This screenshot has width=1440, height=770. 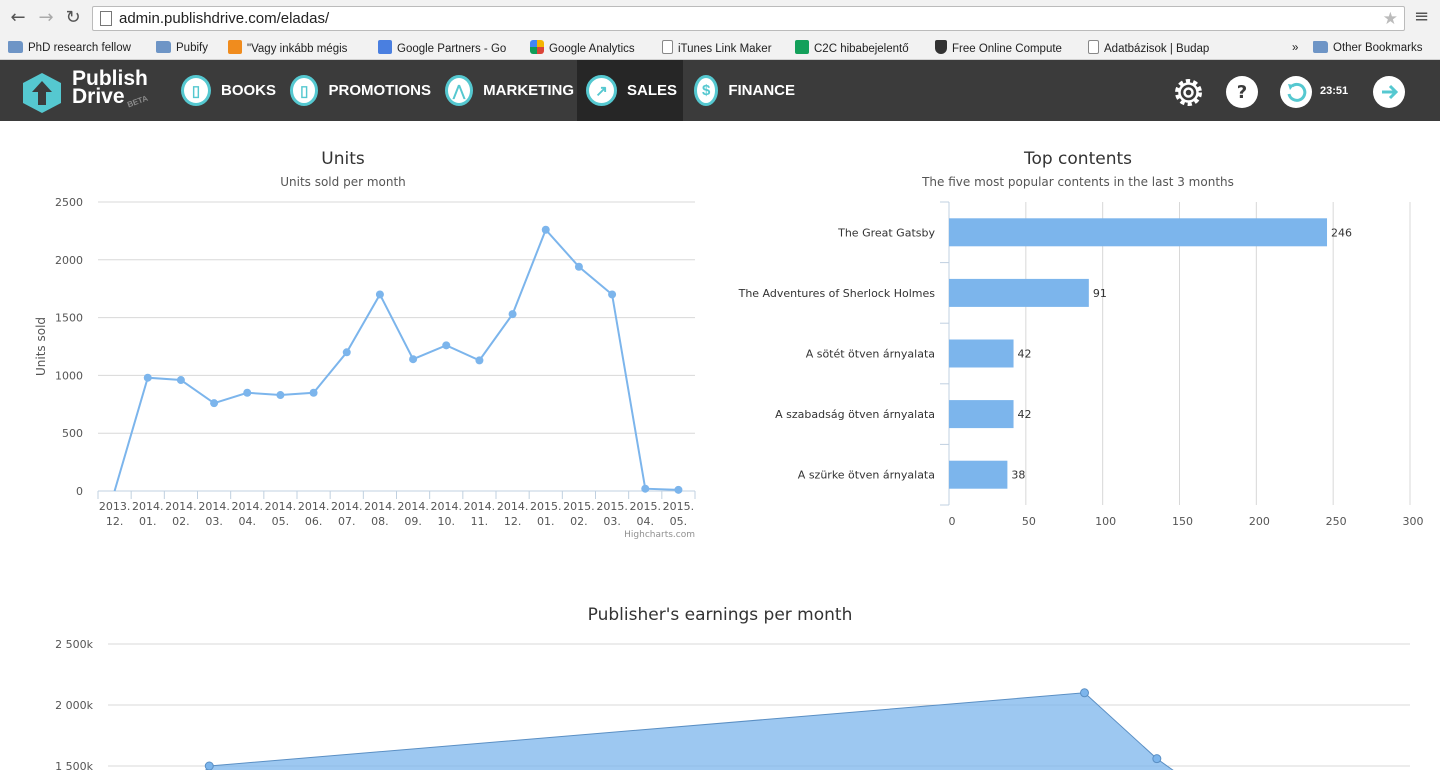 I want to click on x-tick-label-month: 08., so click(x=380, y=521).